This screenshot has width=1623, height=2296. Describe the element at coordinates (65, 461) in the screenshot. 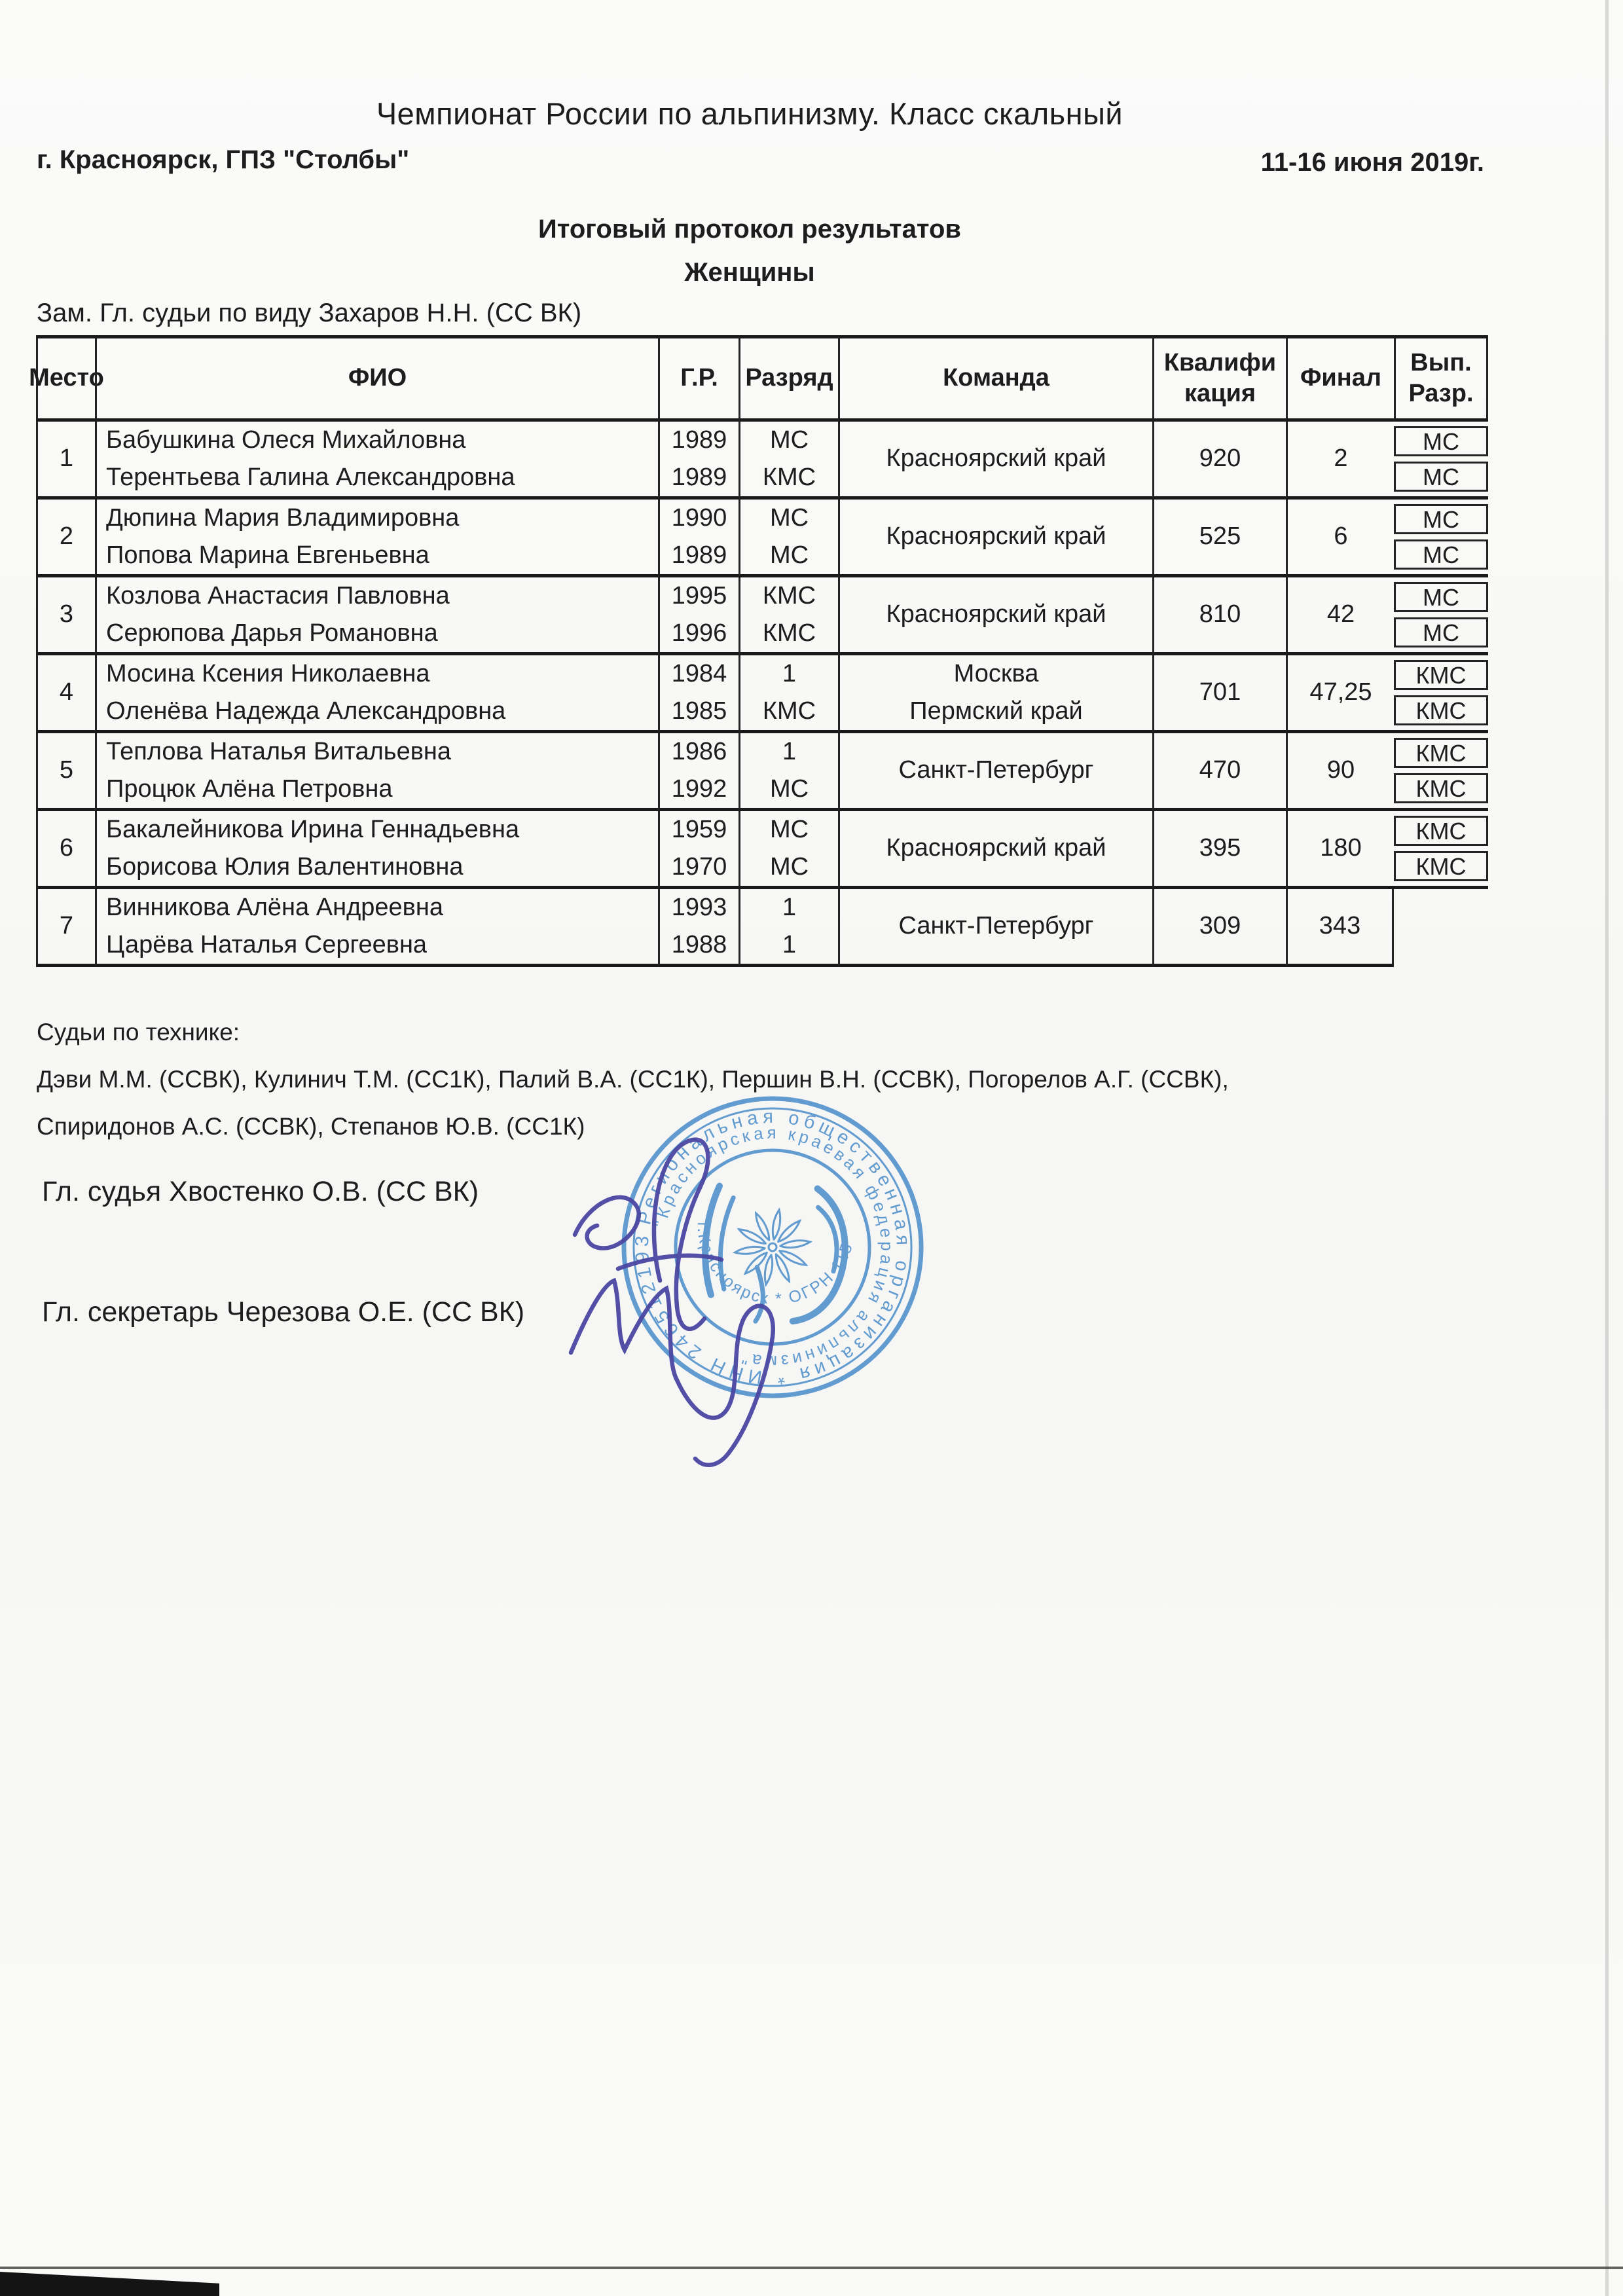

I see `place-cell: 1` at that location.